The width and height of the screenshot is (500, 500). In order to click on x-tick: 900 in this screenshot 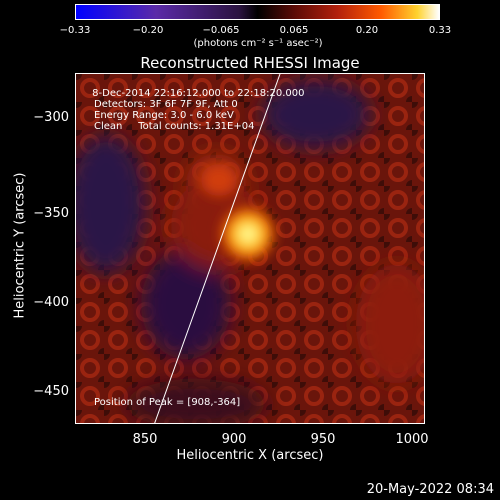, I will do `click(234, 439)`.